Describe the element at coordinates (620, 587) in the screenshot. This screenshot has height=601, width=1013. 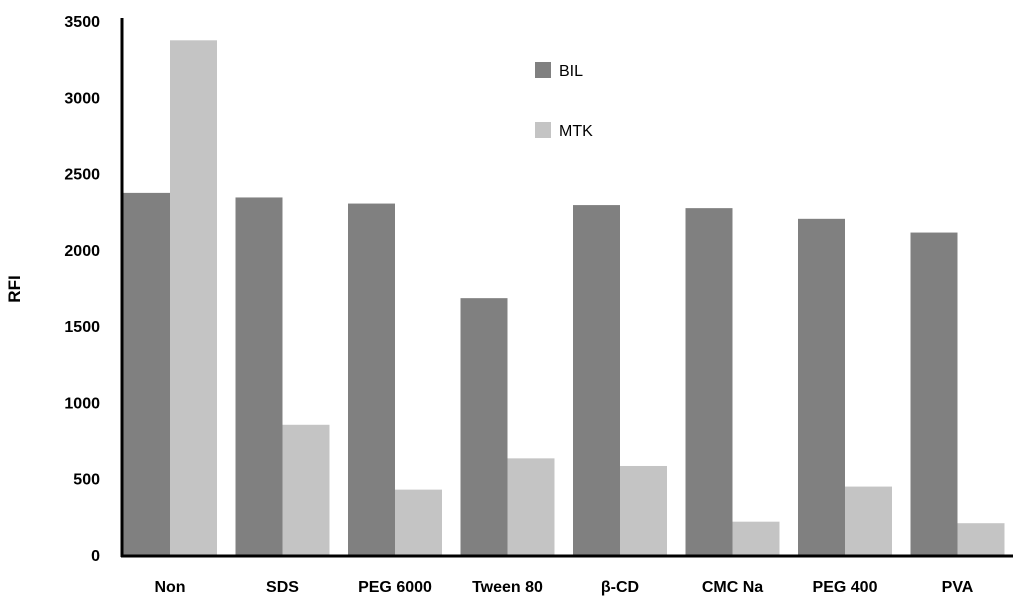
I see `x-tick-label: β-CD` at that location.